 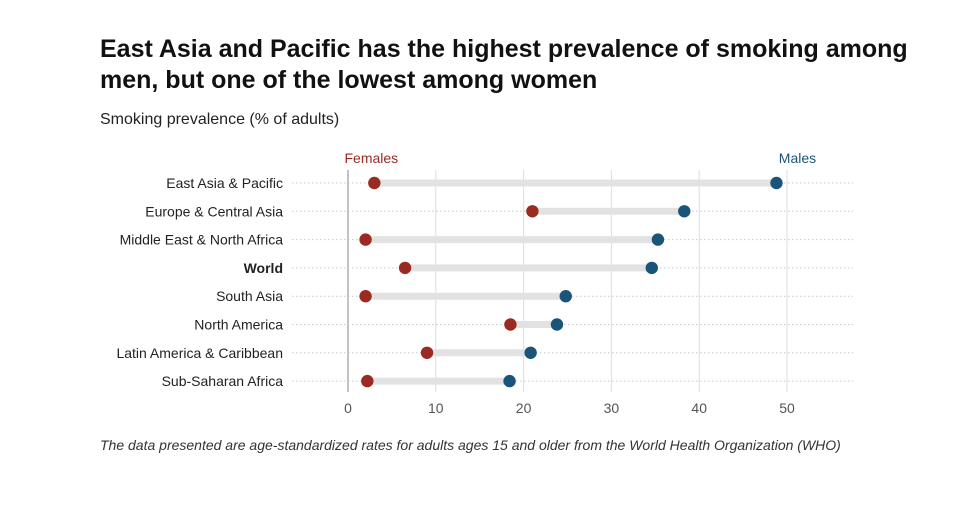 I want to click on x-tick-label: 20, so click(x=524, y=408).